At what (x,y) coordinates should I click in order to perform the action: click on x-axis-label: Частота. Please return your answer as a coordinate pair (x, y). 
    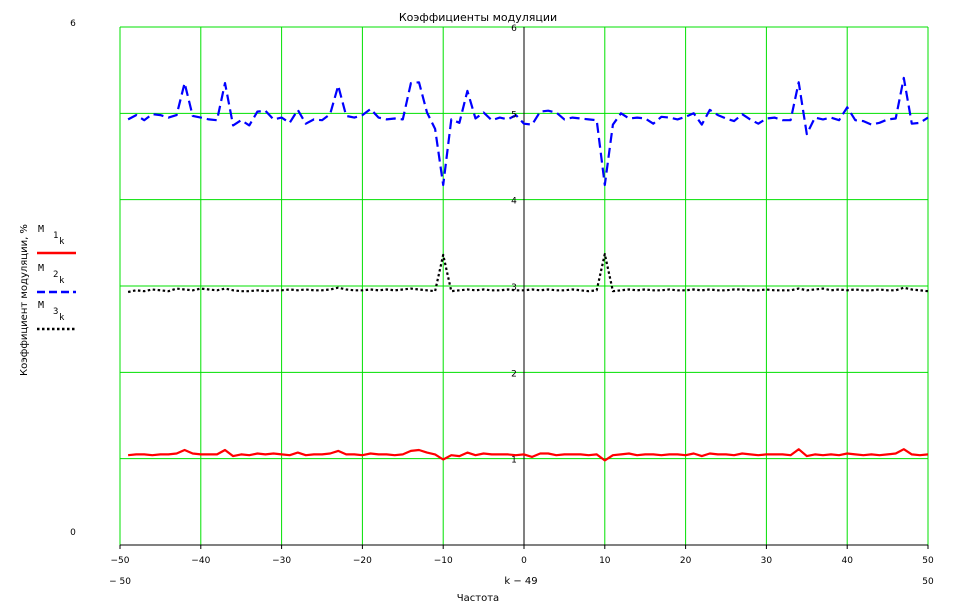
    Looking at the image, I should click on (478, 598).